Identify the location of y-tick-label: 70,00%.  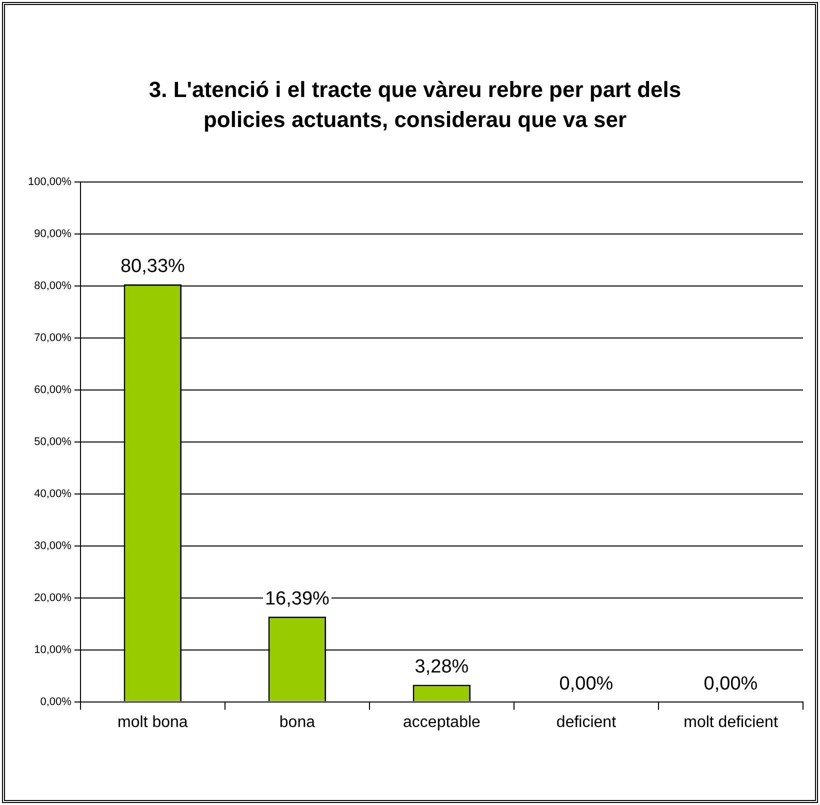
(53, 338).